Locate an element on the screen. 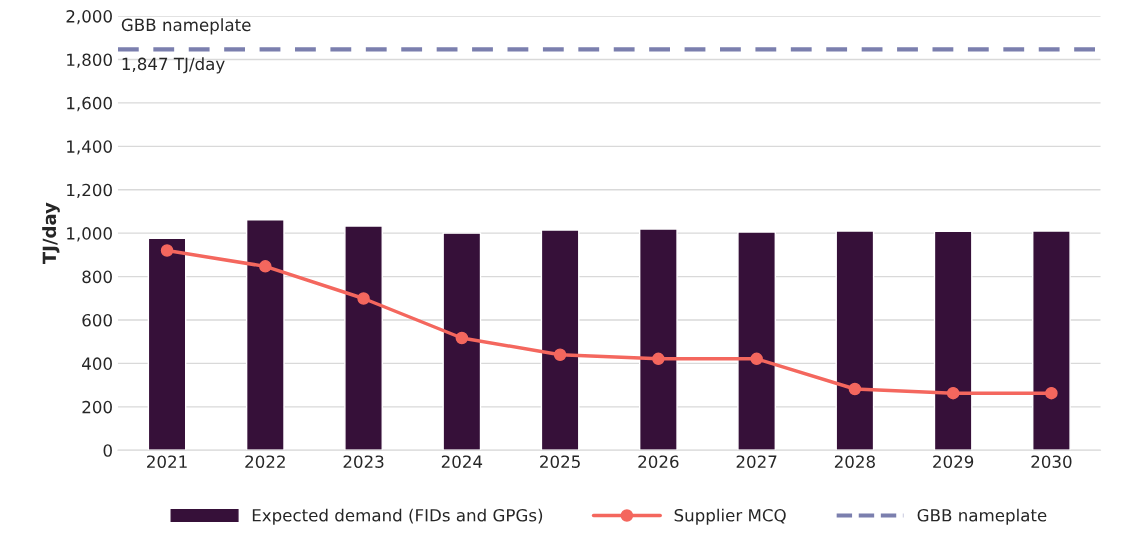  x-tick-label: 2027 is located at coordinates (756, 461).